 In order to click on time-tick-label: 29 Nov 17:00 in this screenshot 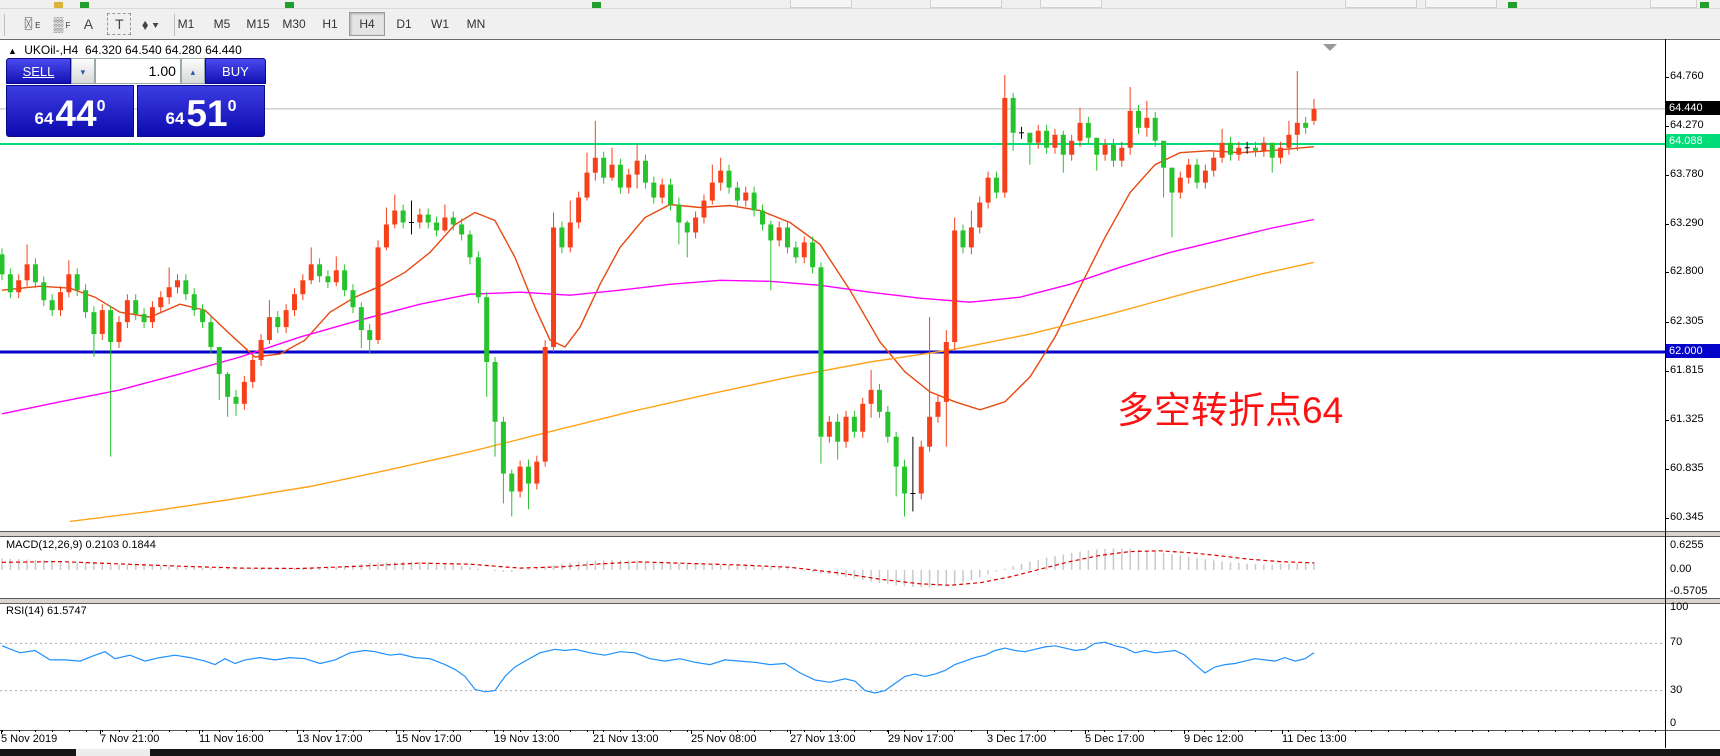, I will do `click(921, 739)`.